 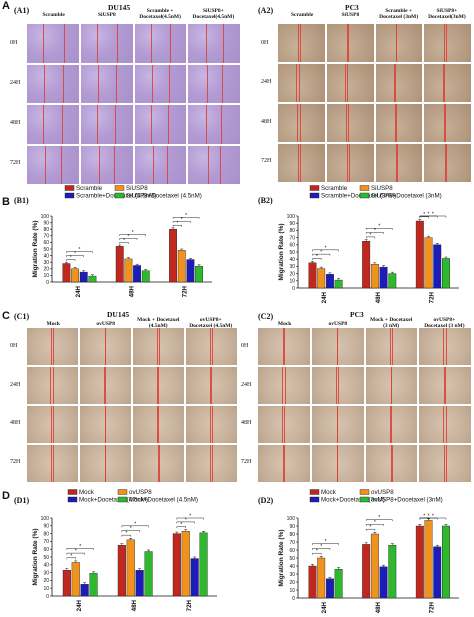 I want to click on micrograph-c2-r3c2, so click(x=337, y=424).